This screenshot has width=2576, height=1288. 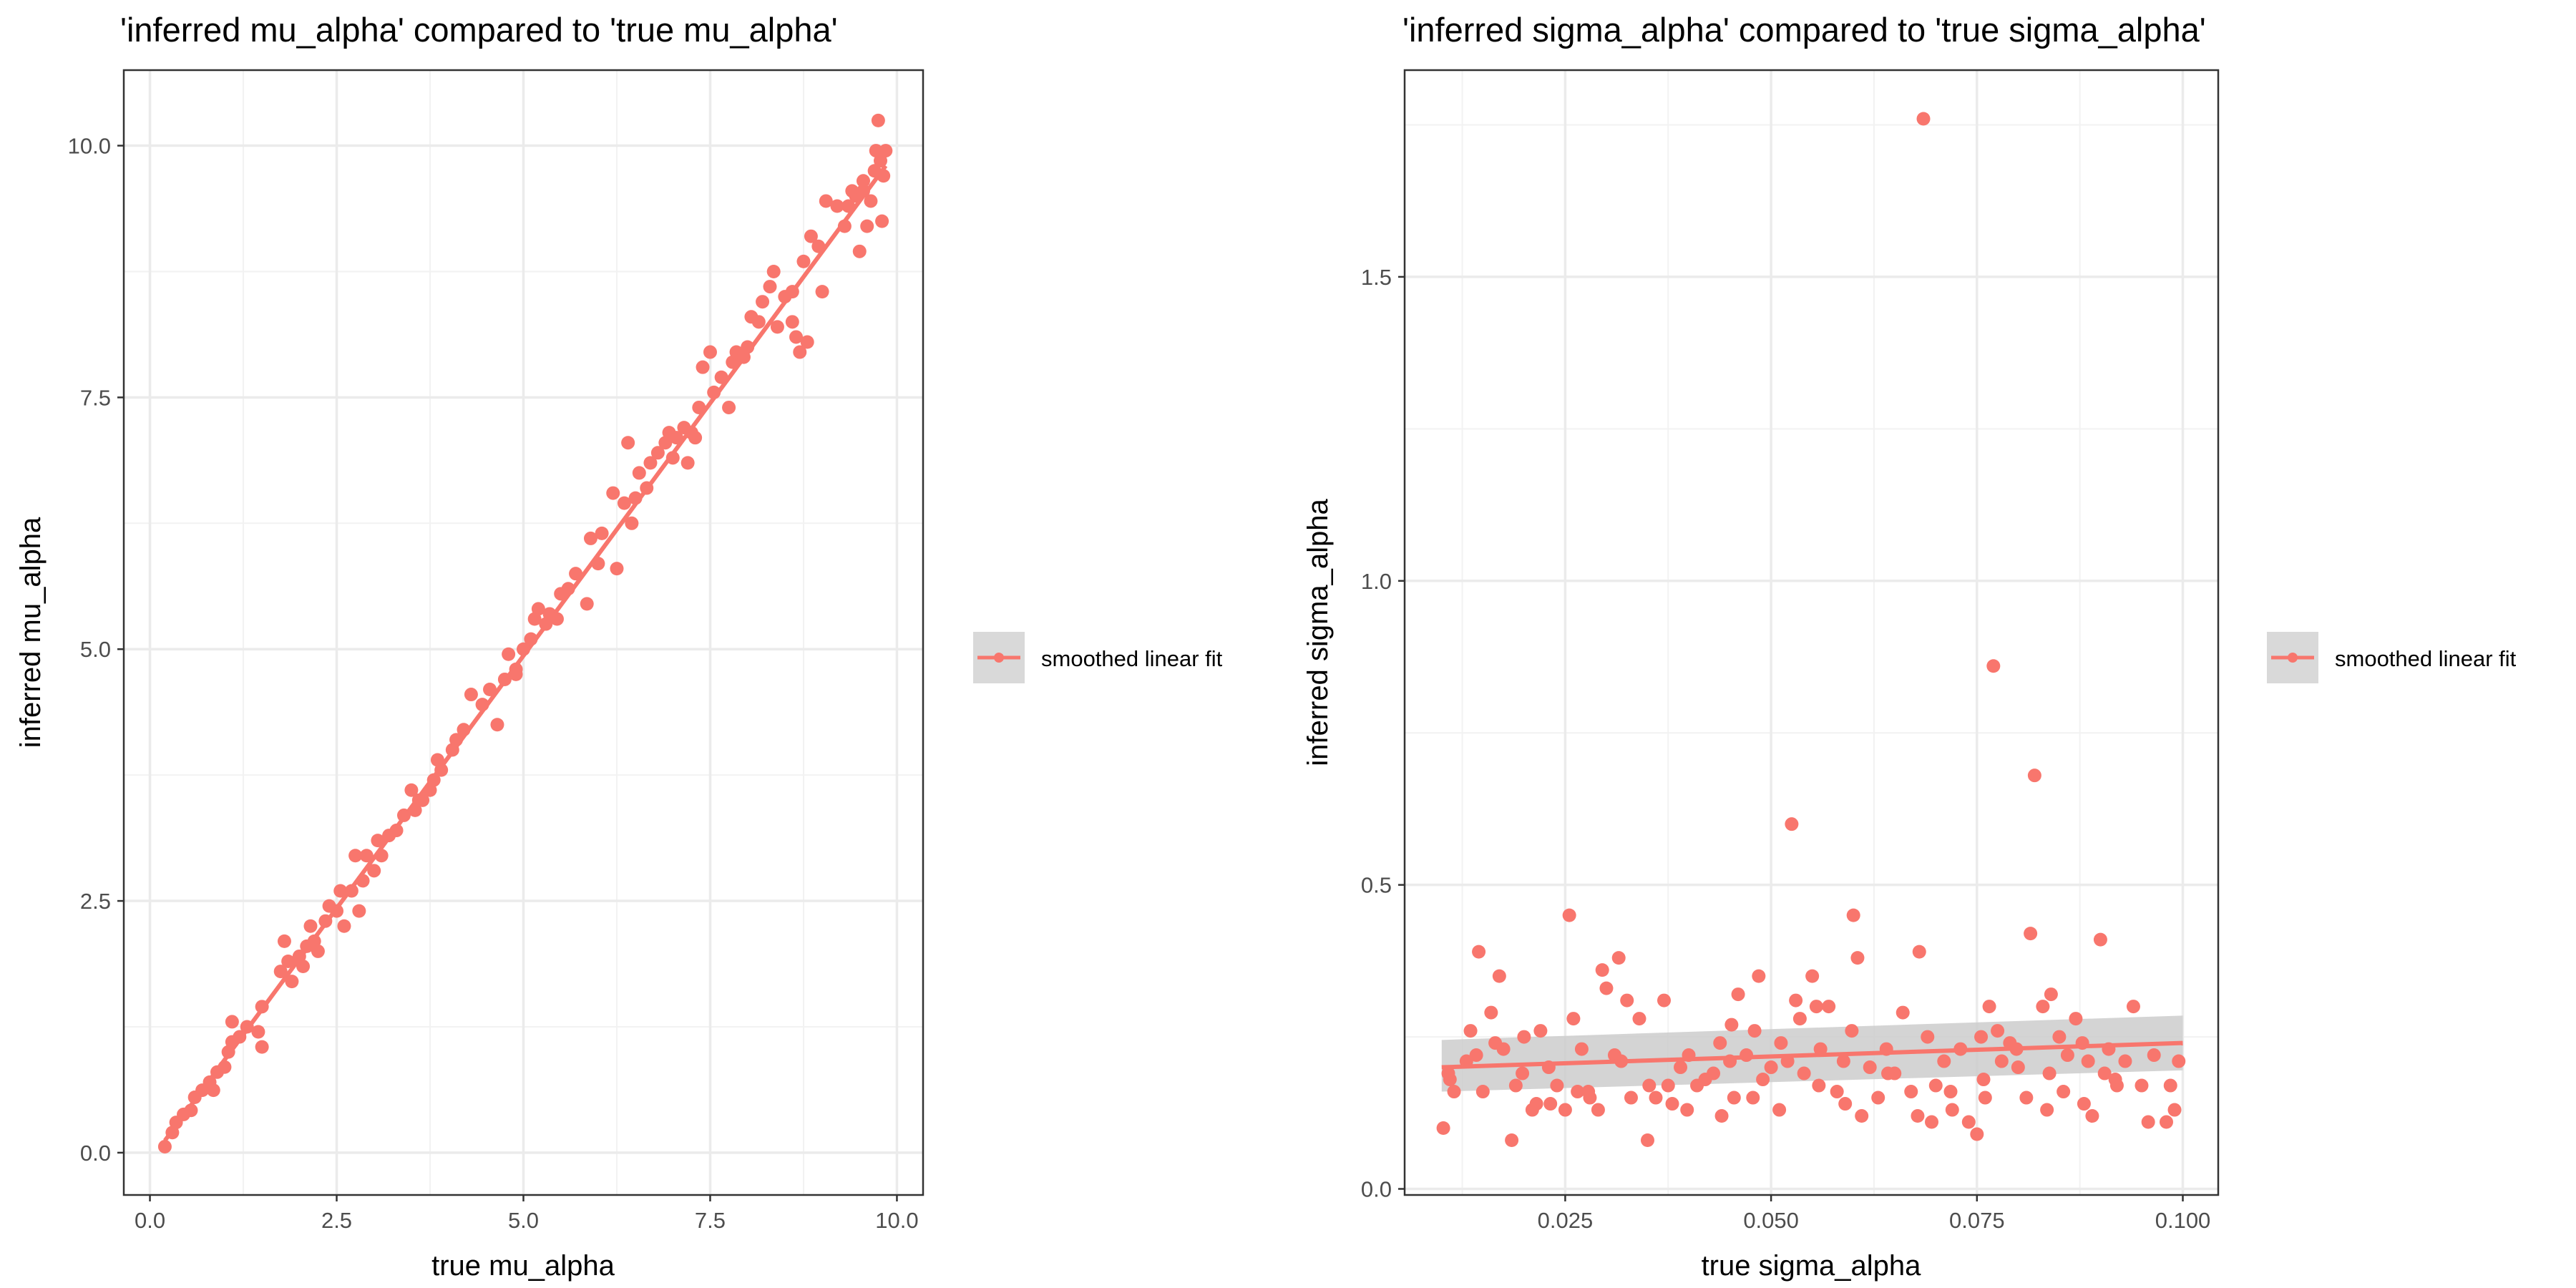 I want to click on y-axis-title: inferred sigma_alpha, so click(x=1318, y=632).